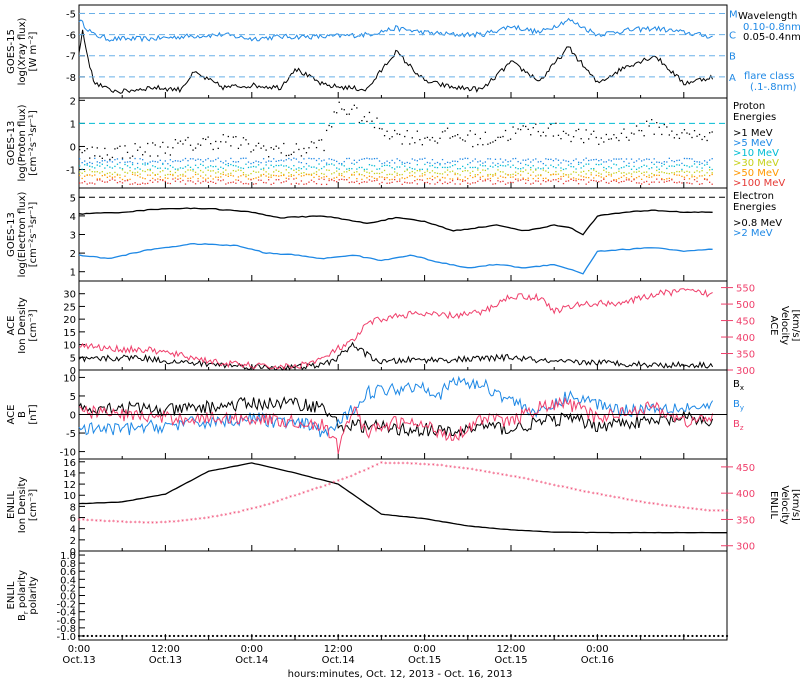 This screenshot has width=800, height=680. Describe the element at coordinates (69, 307) in the screenshot. I see `y-tick-label: 25` at that location.